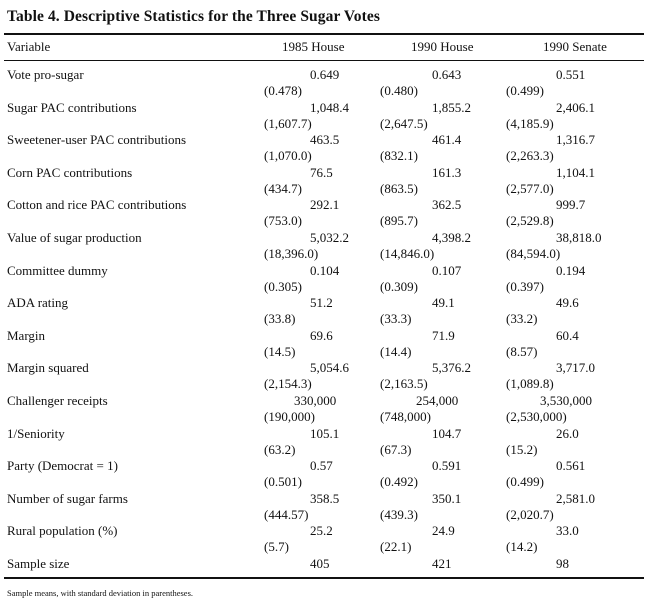  Describe the element at coordinates (399, 221) in the screenshot. I see `sd-value: (895.7)` at that location.